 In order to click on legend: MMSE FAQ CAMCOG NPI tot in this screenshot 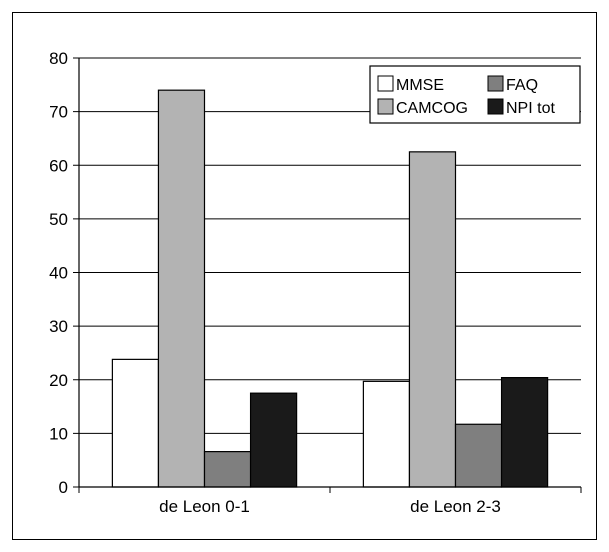, I will do `click(475, 94)`.